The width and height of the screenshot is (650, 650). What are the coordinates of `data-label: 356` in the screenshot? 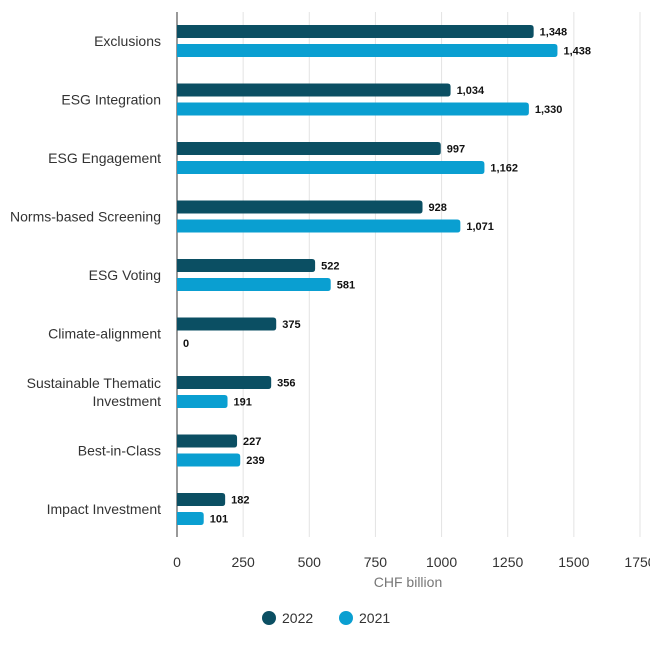 It's located at (286, 384).